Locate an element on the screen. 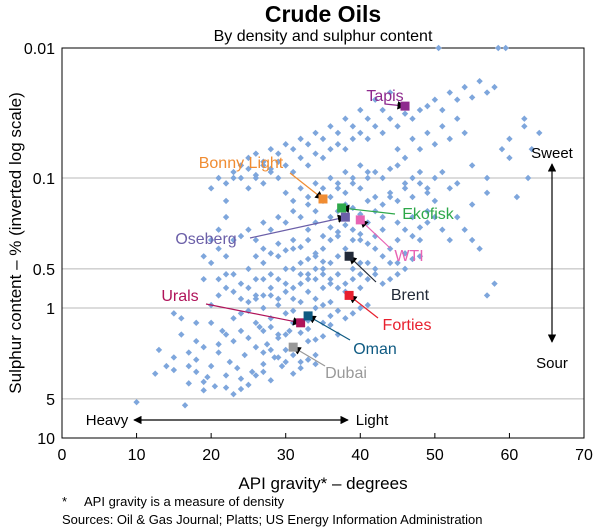 Image resolution: width=600 pixels, height=532 pixels. tapis-marker is located at coordinates (405, 106).